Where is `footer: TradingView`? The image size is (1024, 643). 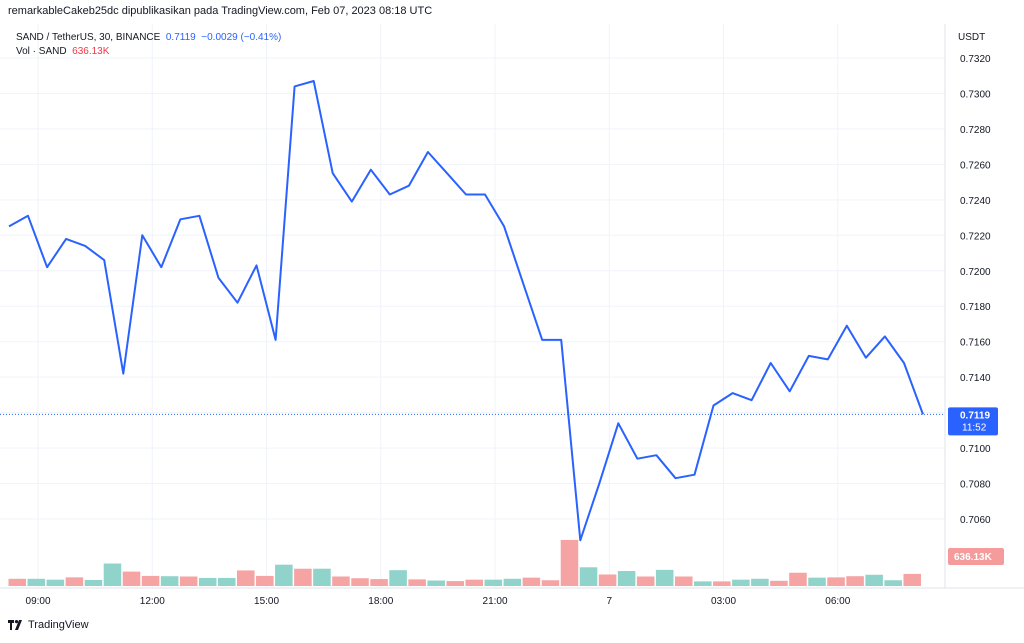
footer: TradingView is located at coordinates (48, 625).